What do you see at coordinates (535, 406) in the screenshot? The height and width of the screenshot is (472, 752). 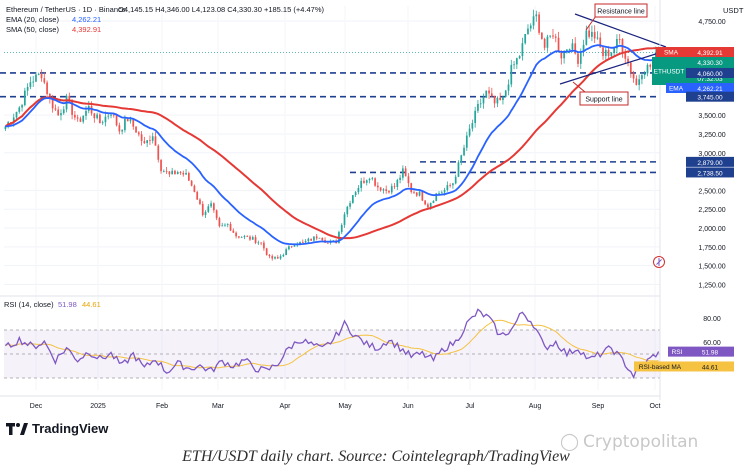 I see `time-tick-label: Aug` at bounding box center [535, 406].